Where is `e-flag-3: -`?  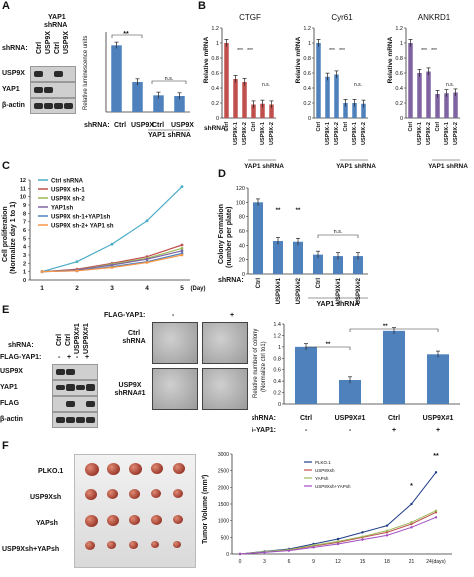 e-flag-3: - is located at coordinates (77, 357).